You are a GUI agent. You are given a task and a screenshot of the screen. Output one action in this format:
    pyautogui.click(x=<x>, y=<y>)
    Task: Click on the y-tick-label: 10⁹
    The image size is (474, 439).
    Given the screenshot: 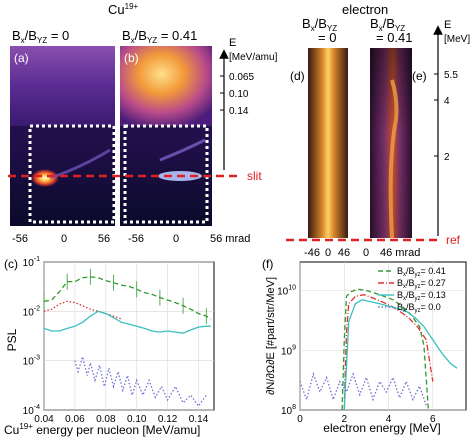 What is the action you would take?
    pyautogui.click(x=288, y=350)
    